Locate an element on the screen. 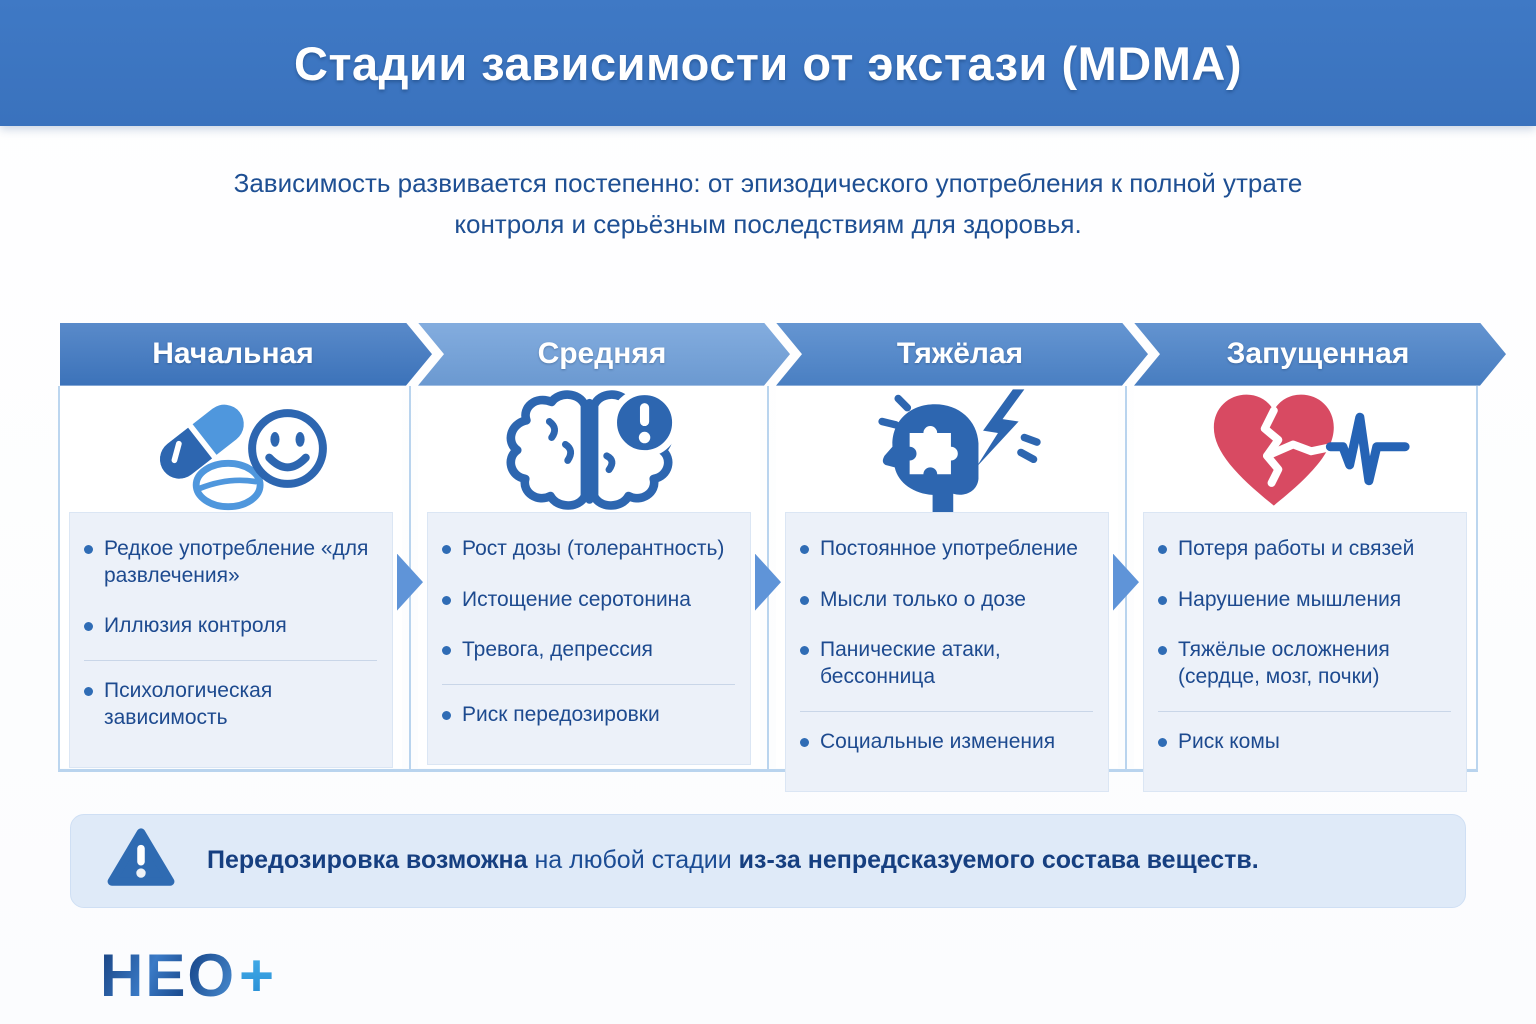 The height and width of the screenshot is (1024, 1536). bullet-text: Постоянное употребление is located at coordinates (949, 548).